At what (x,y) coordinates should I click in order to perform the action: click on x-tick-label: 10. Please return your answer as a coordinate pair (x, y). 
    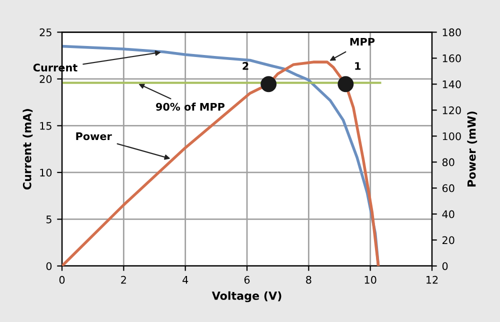
    Looking at the image, I should click on (370, 280).